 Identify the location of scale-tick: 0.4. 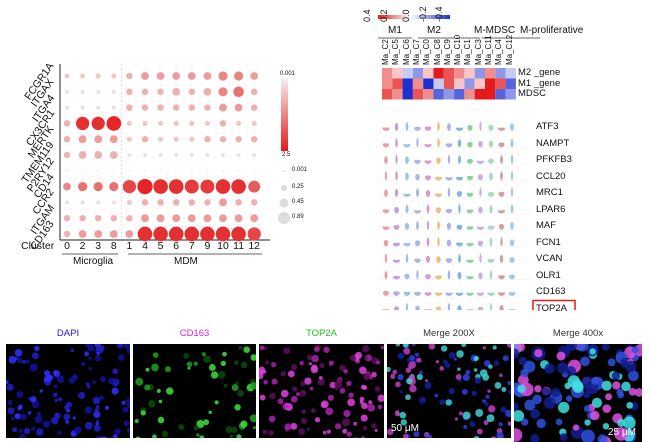
(367, 15).